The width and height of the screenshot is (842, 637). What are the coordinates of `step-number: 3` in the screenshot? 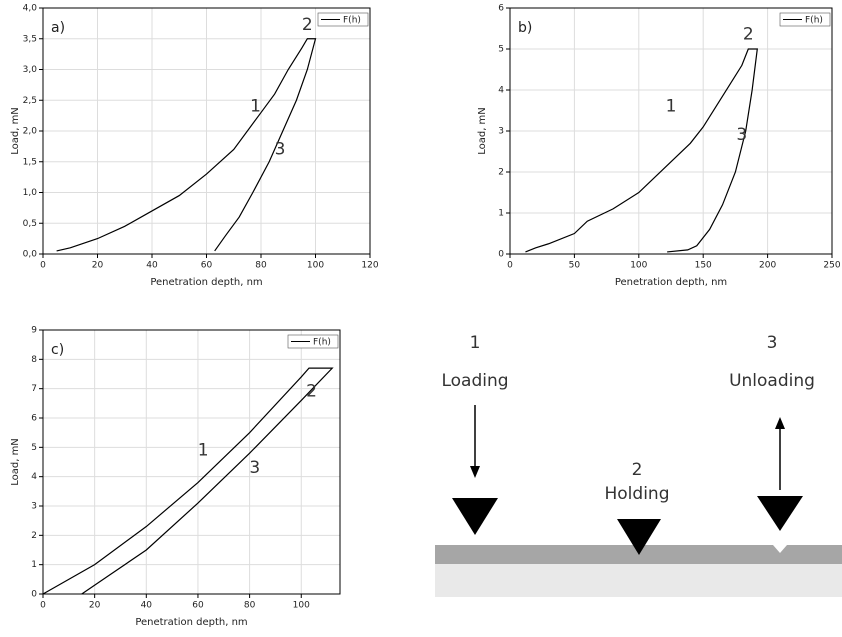 It's located at (772, 343).